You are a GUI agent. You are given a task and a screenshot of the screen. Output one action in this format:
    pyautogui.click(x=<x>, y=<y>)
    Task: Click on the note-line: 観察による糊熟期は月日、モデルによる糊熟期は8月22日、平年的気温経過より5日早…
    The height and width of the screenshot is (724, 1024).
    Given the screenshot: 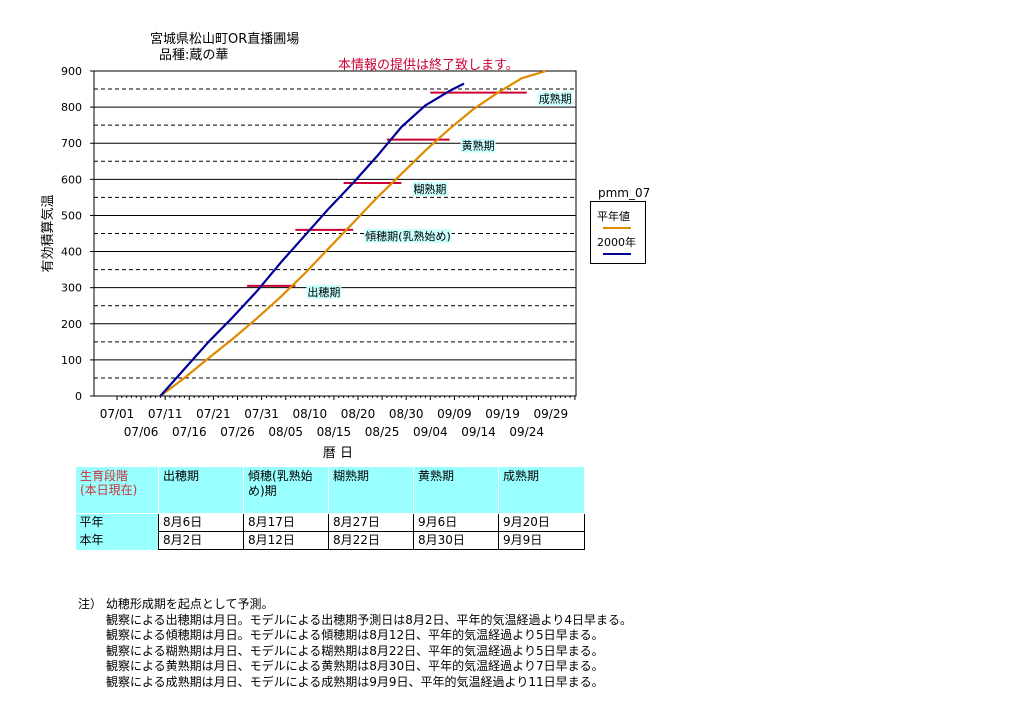 What is the action you would take?
    pyautogui.click(x=355, y=650)
    